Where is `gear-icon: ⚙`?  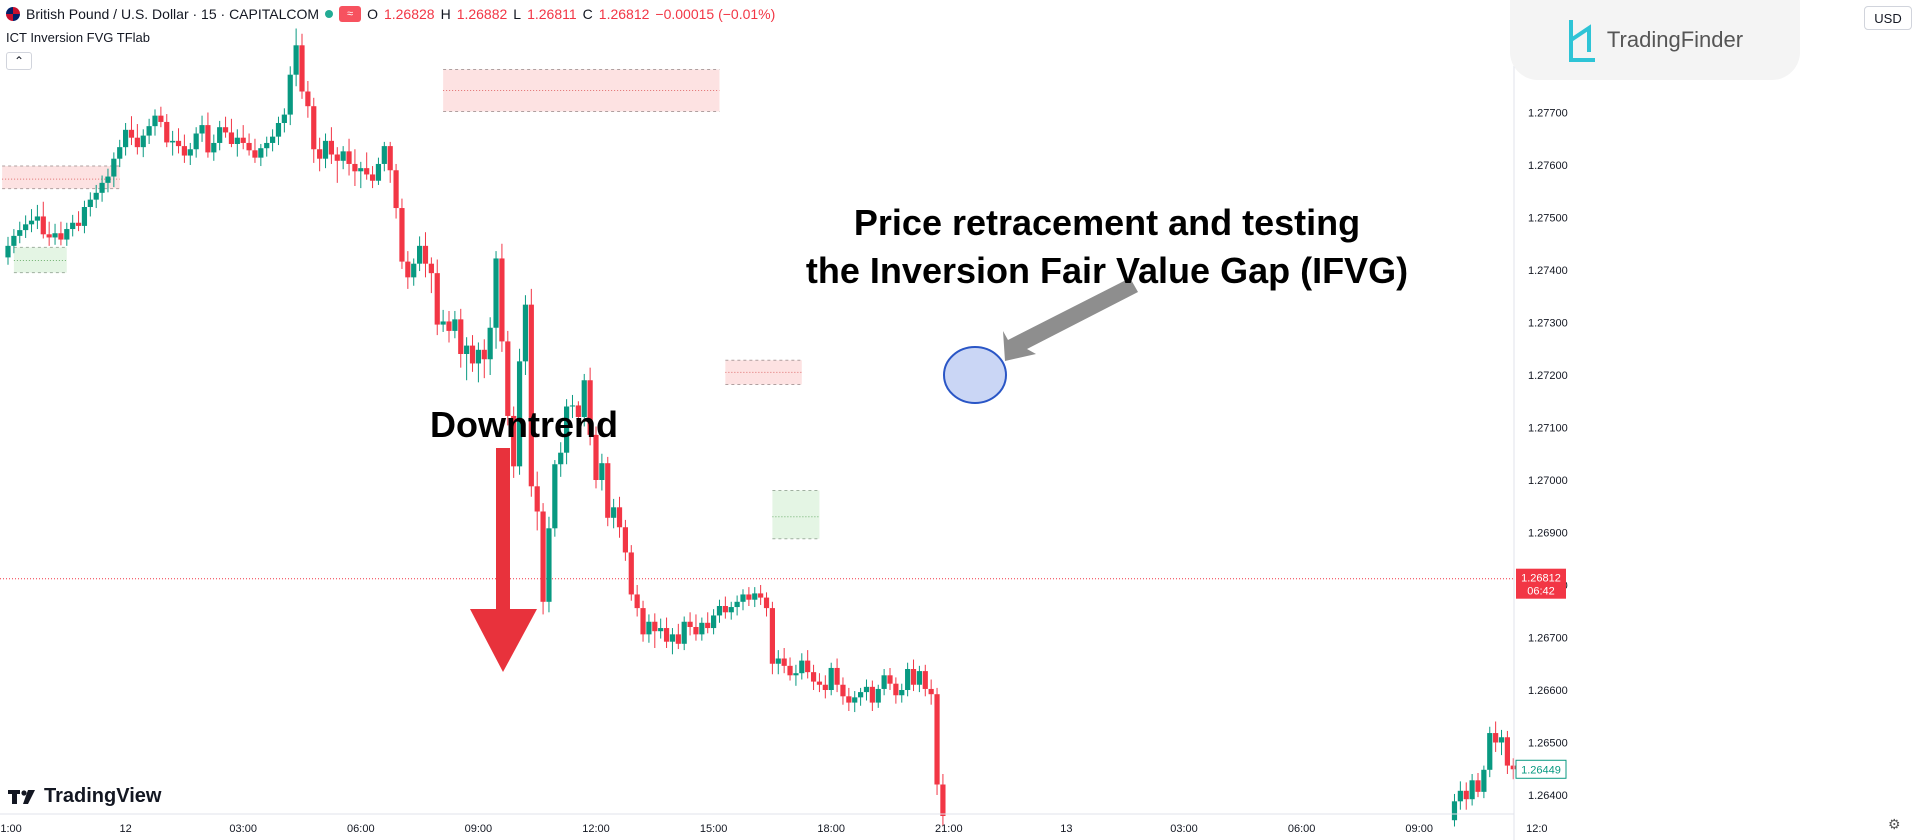
gear-icon: ⚙ is located at coordinates (1894, 824).